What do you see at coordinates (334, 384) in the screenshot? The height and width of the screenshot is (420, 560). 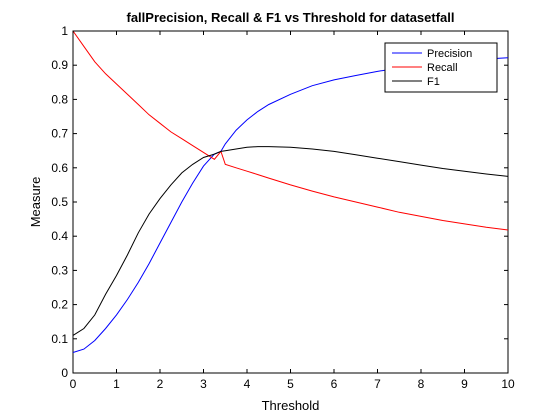 I see `x-tick-label: 6` at bounding box center [334, 384].